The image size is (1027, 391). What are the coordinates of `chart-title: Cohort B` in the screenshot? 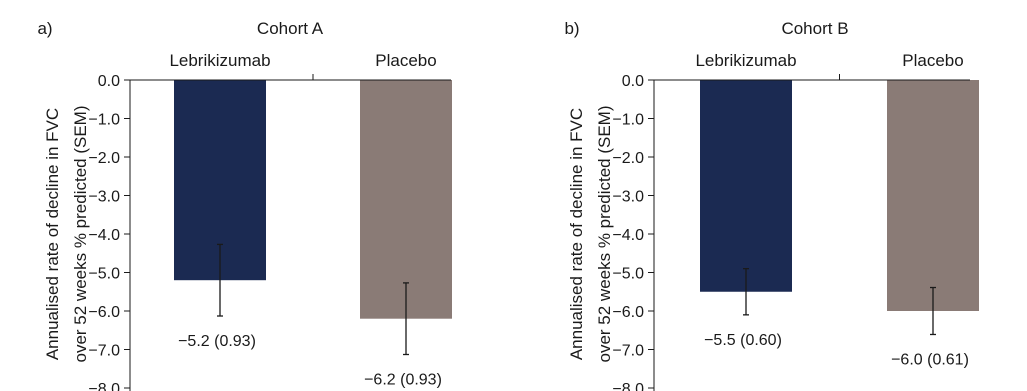 It's located at (814, 28).